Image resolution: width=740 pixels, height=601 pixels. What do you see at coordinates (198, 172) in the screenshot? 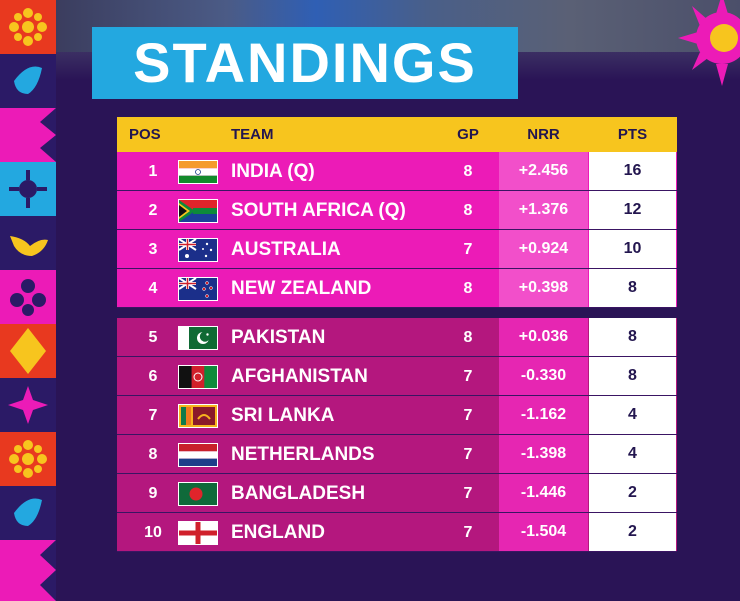
I see `india-flag-icon` at bounding box center [198, 172].